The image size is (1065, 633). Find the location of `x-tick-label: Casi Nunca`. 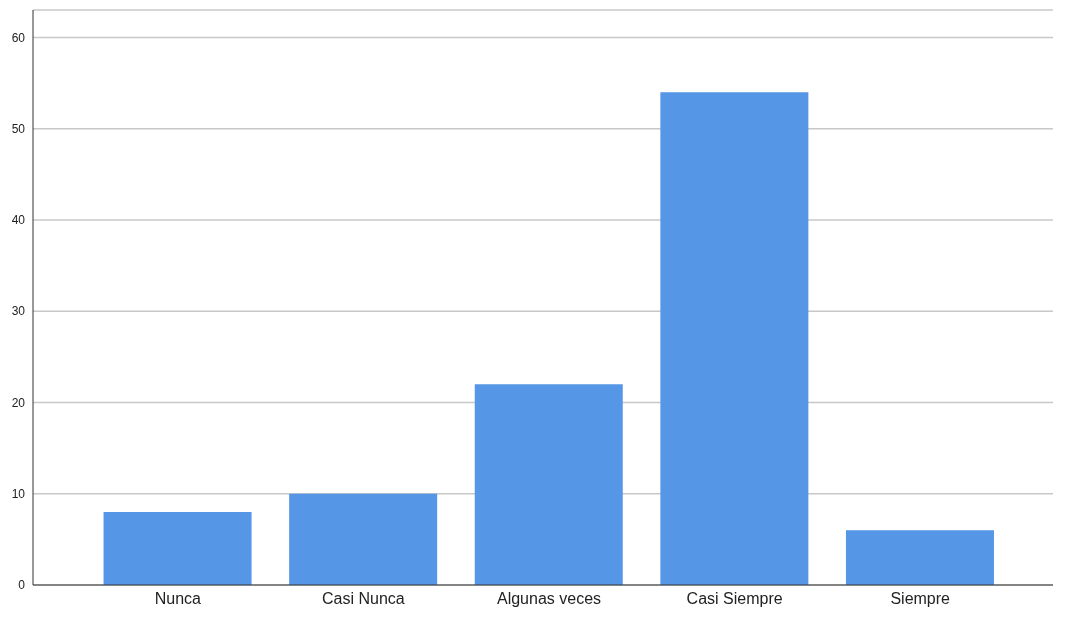

x-tick-label: Casi Nunca is located at coordinates (363, 599).